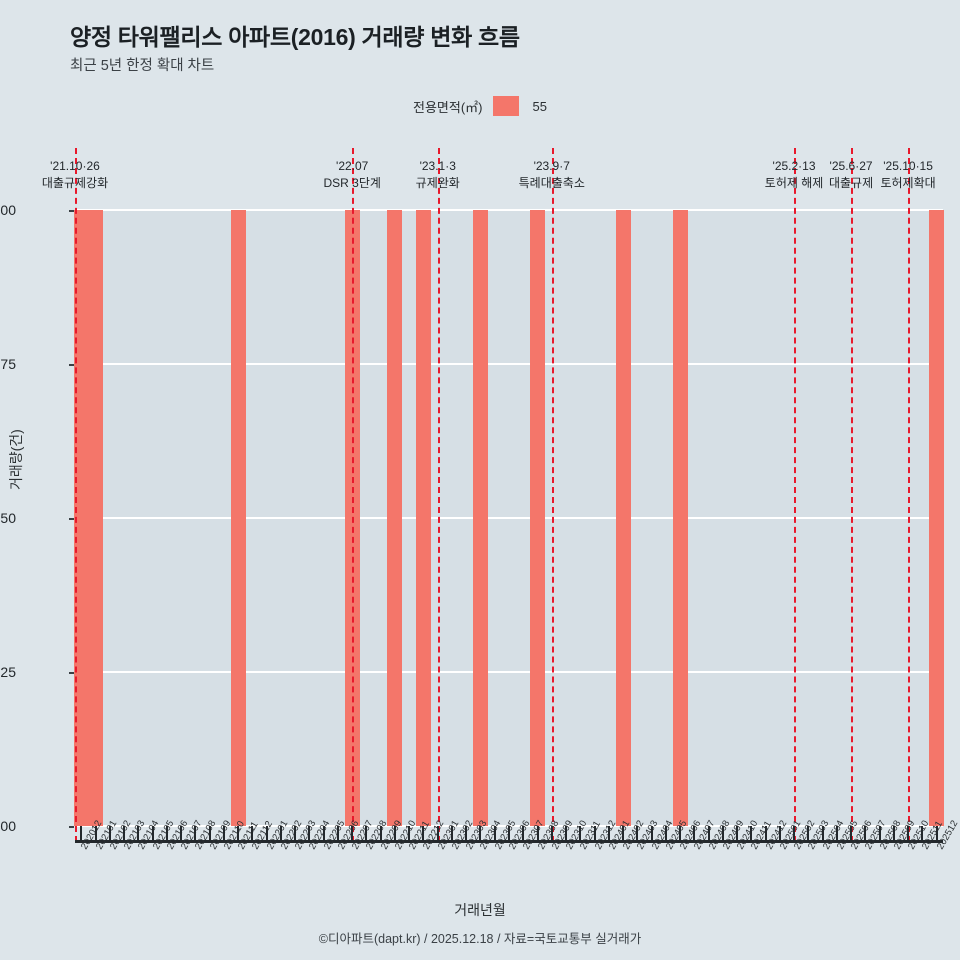  What do you see at coordinates (437, 166) in the screenshot?
I see `event-date: '23.1·3` at bounding box center [437, 166].